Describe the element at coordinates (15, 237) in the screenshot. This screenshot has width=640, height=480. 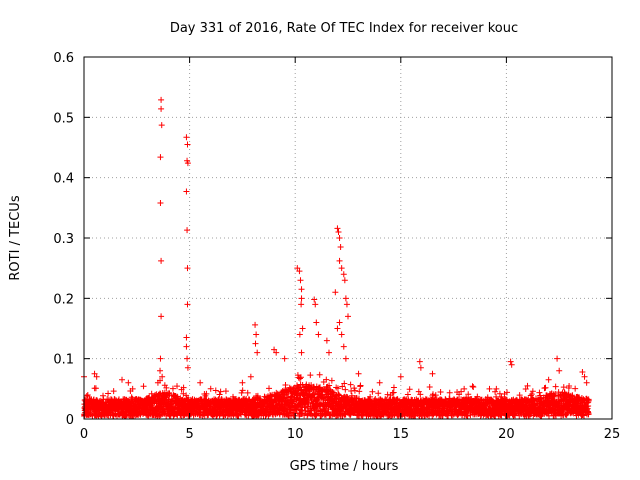
I see `y-axis-label: ROTI / TECUs` at that location.